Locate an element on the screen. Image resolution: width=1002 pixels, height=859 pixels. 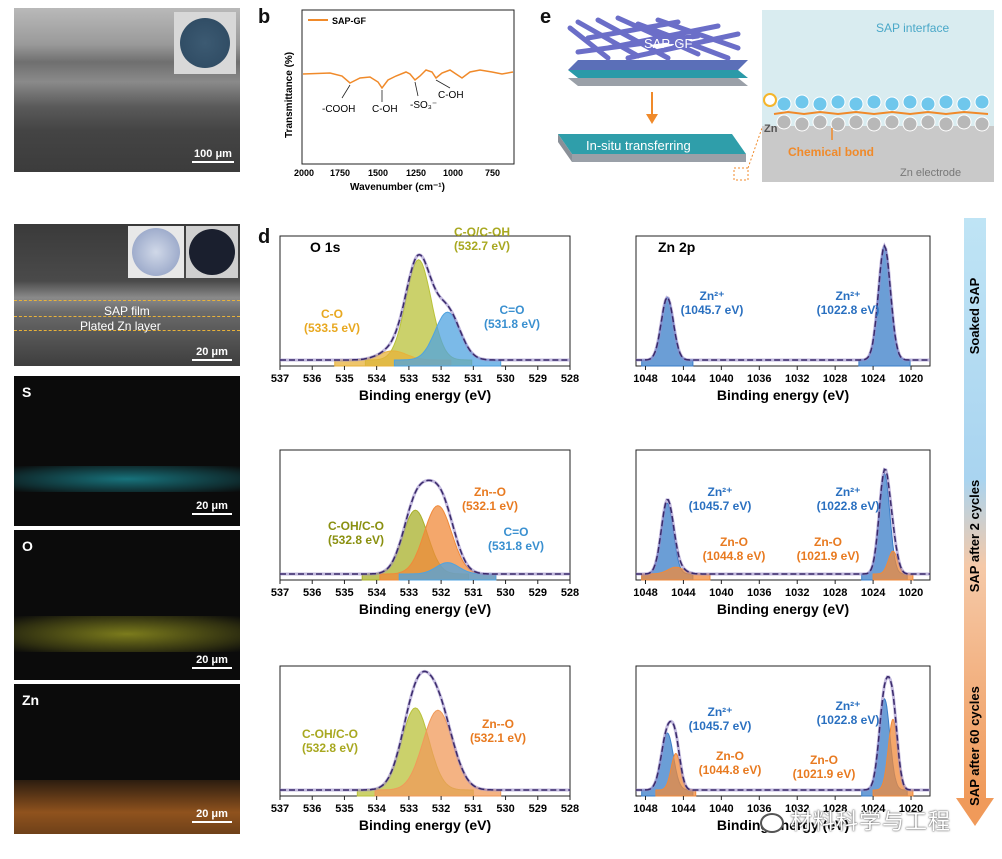
zn2p-tick-label: 1024 is located at coordinates (873, 379).